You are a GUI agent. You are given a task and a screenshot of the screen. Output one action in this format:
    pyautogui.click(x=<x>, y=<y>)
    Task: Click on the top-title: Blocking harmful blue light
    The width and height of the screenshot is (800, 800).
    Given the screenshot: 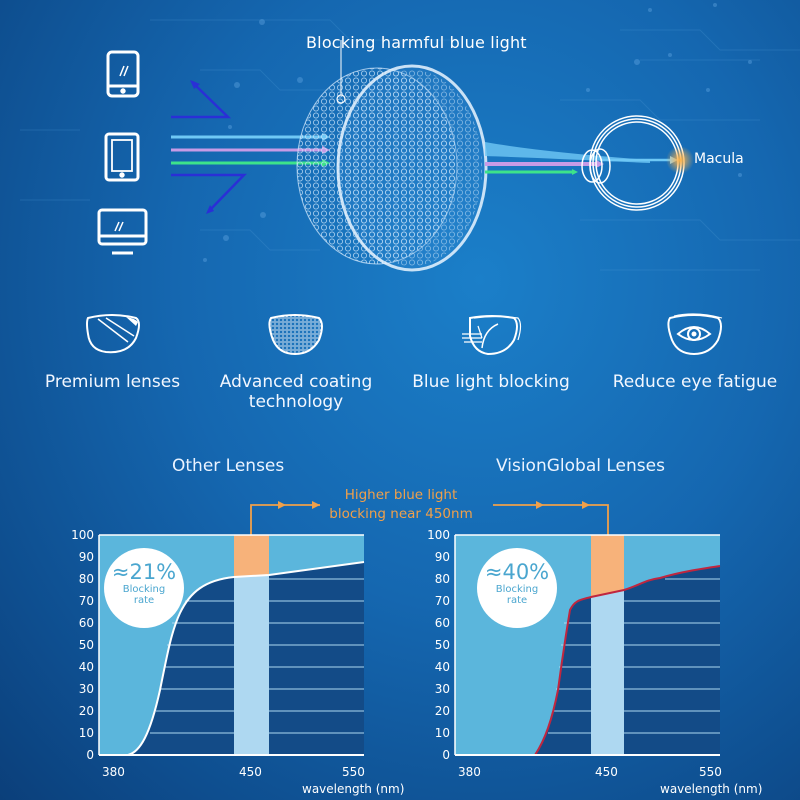 What is the action you would take?
    pyautogui.click(x=416, y=42)
    